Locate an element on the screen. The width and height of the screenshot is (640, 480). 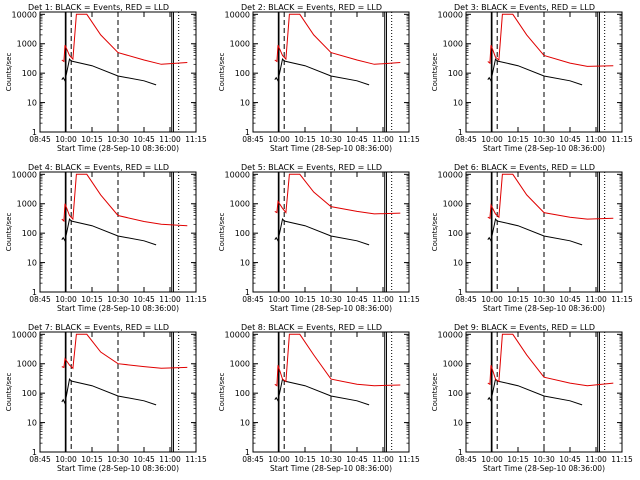
chart-title: Det 4: BLACK = Events, RED = LLD is located at coordinates (98, 167).